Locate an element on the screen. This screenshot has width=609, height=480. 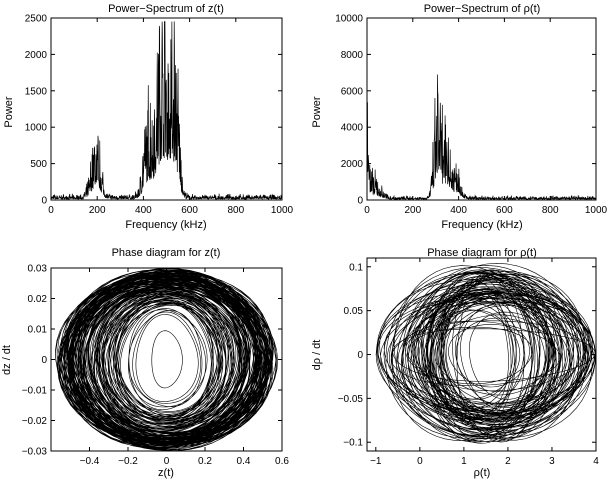
y-tick-label: 0.01 is located at coordinates (38, 330).